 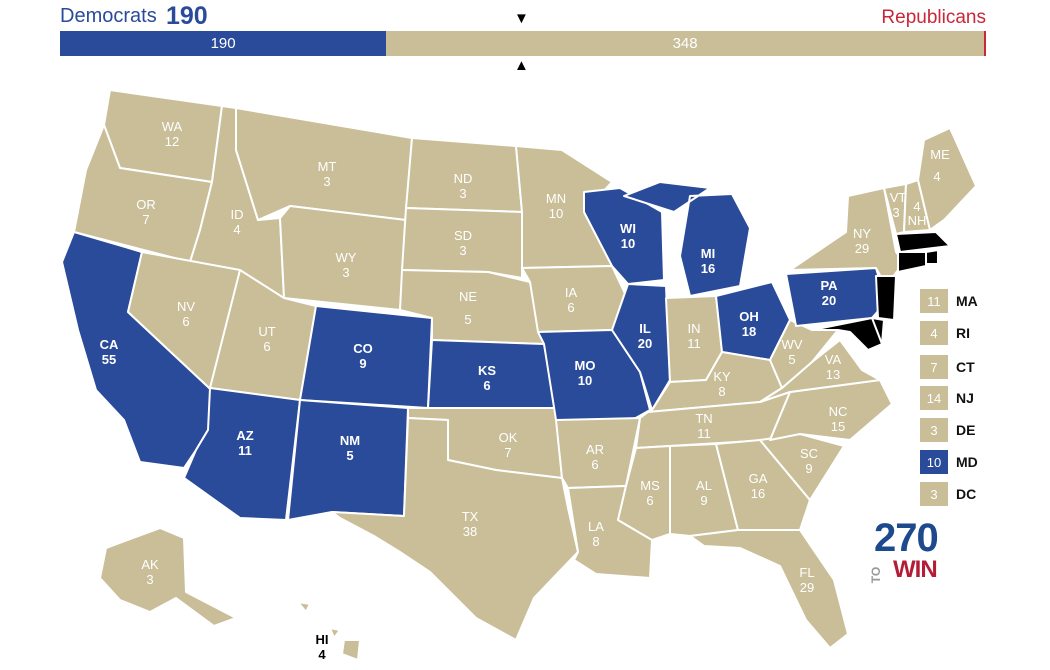 I want to click on rep-bar-segment: 348, so click(x=685, y=43).